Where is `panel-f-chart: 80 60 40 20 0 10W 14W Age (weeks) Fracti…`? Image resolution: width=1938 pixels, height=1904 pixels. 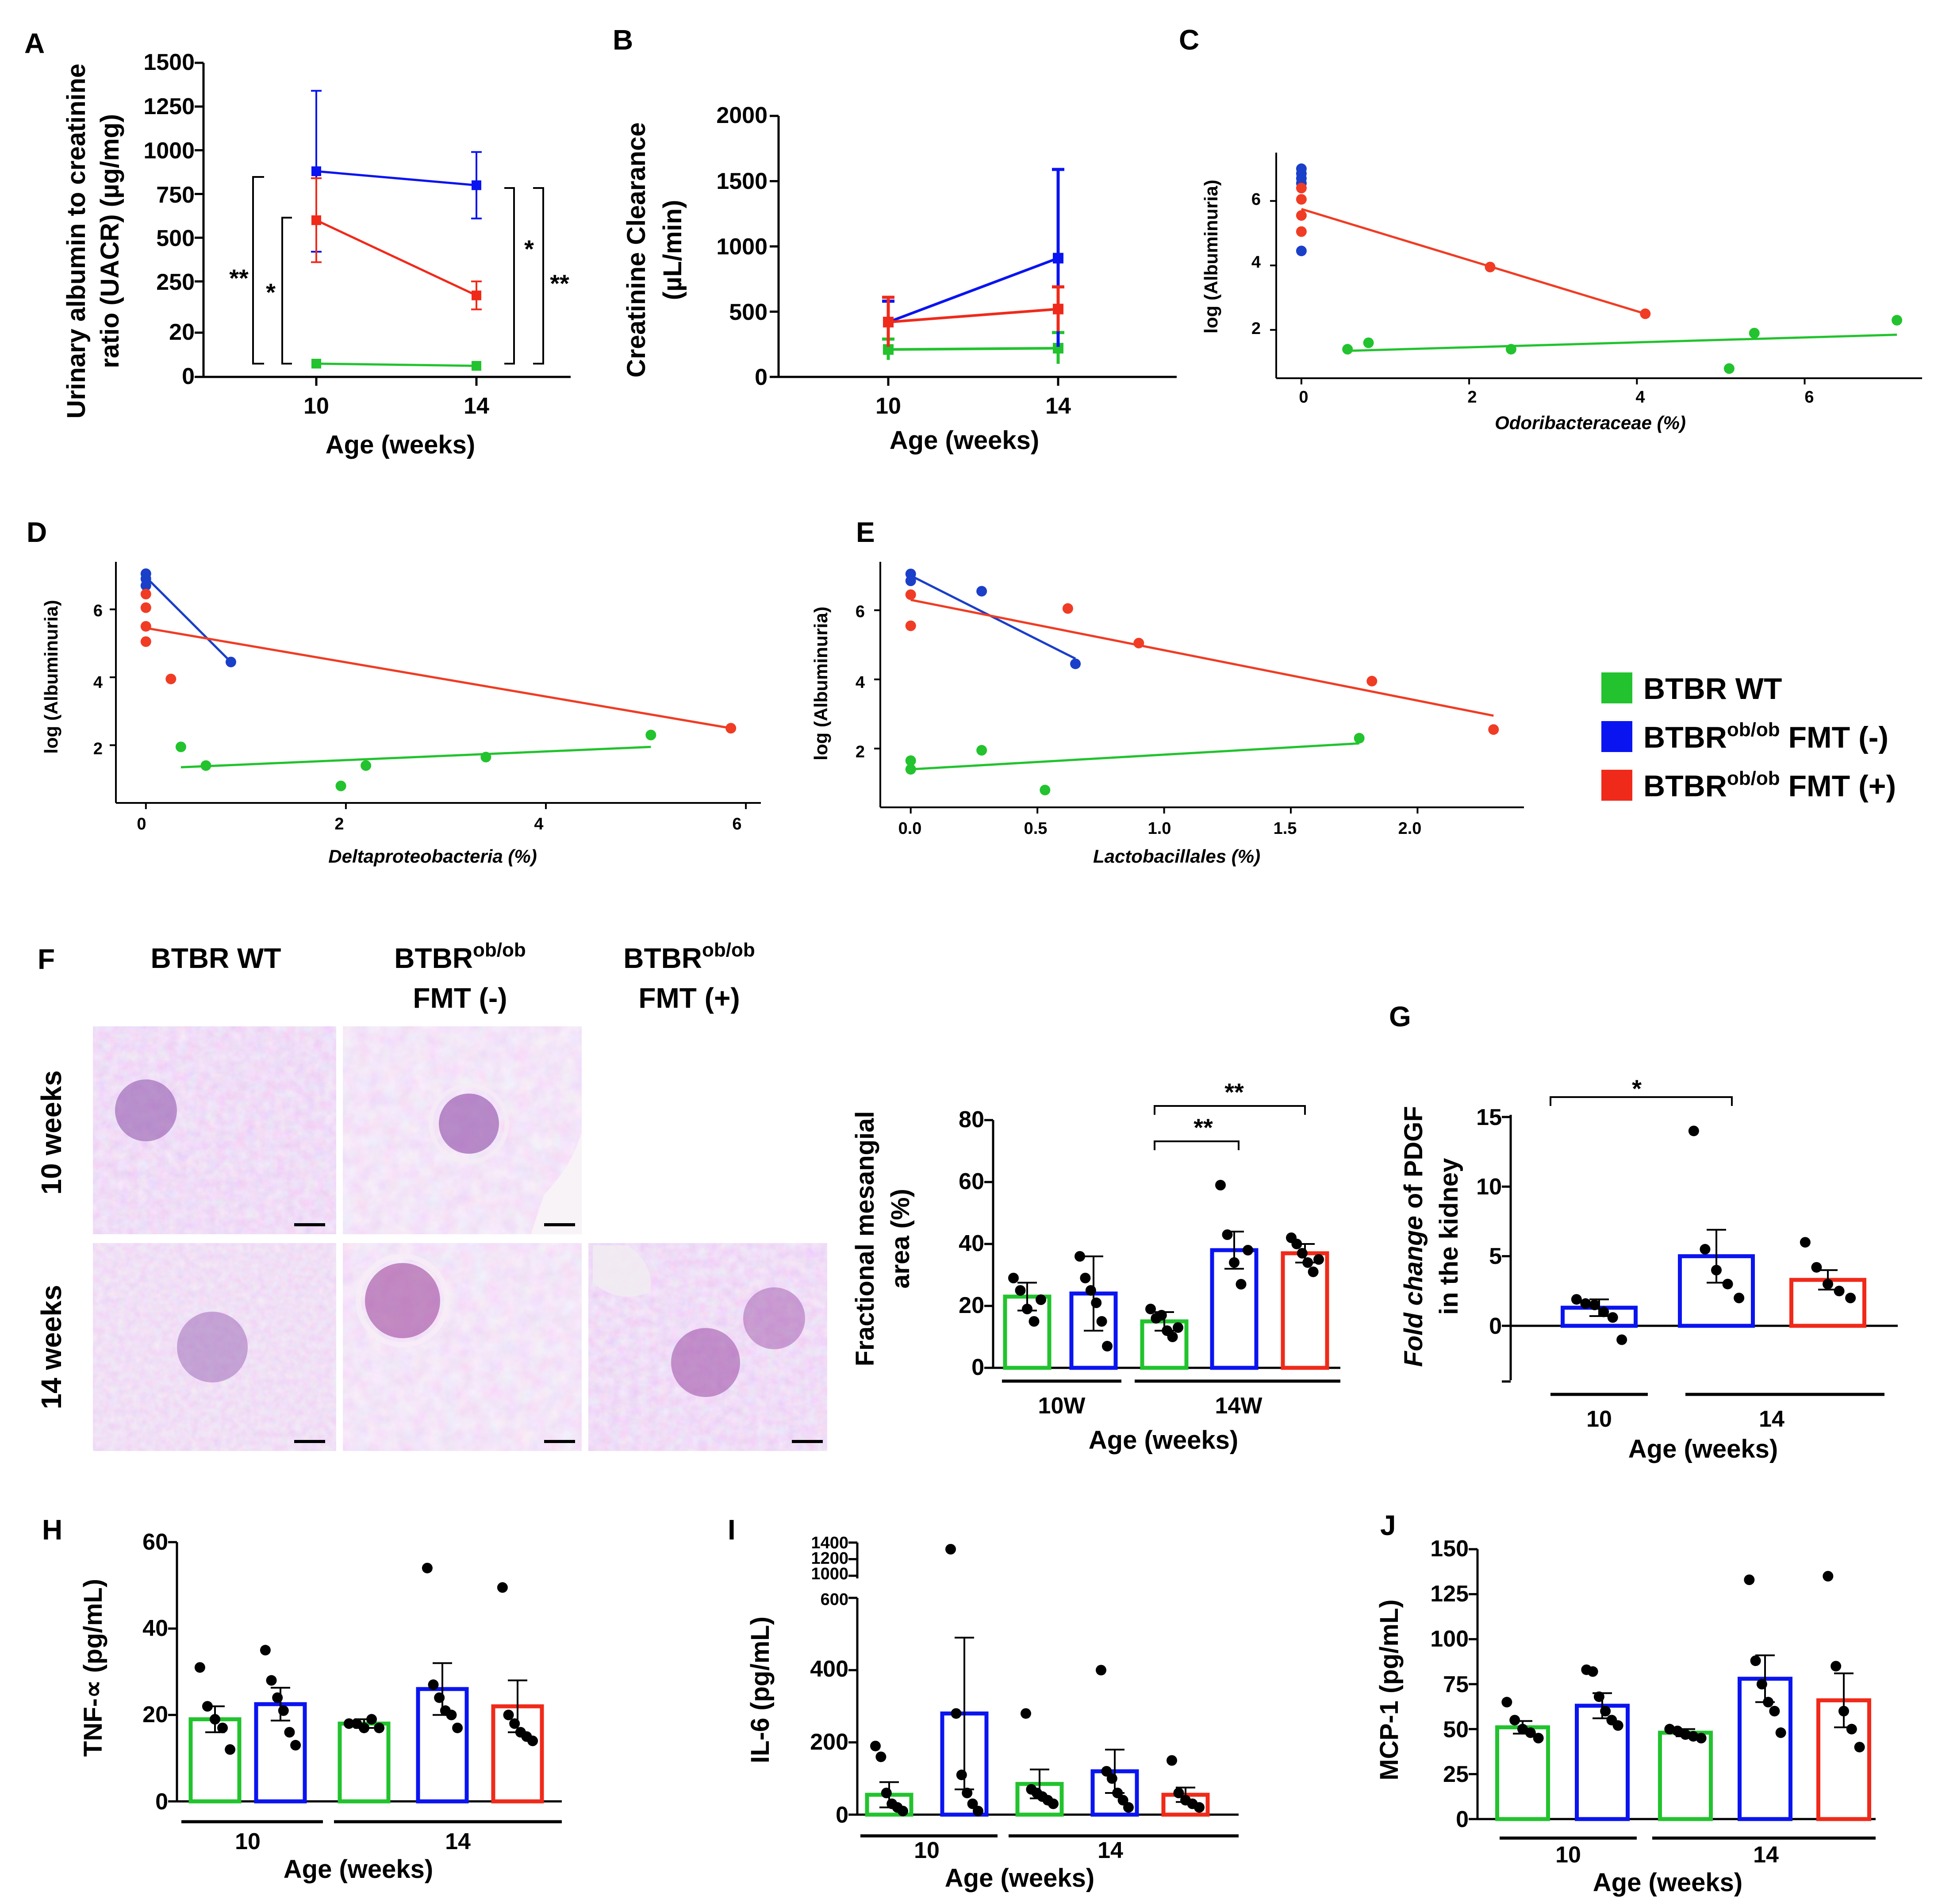 panel-f-chart: 80 60 40 20 0 10W 14W Age (weeks) Fracti… is located at coordinates (1095, 1266).